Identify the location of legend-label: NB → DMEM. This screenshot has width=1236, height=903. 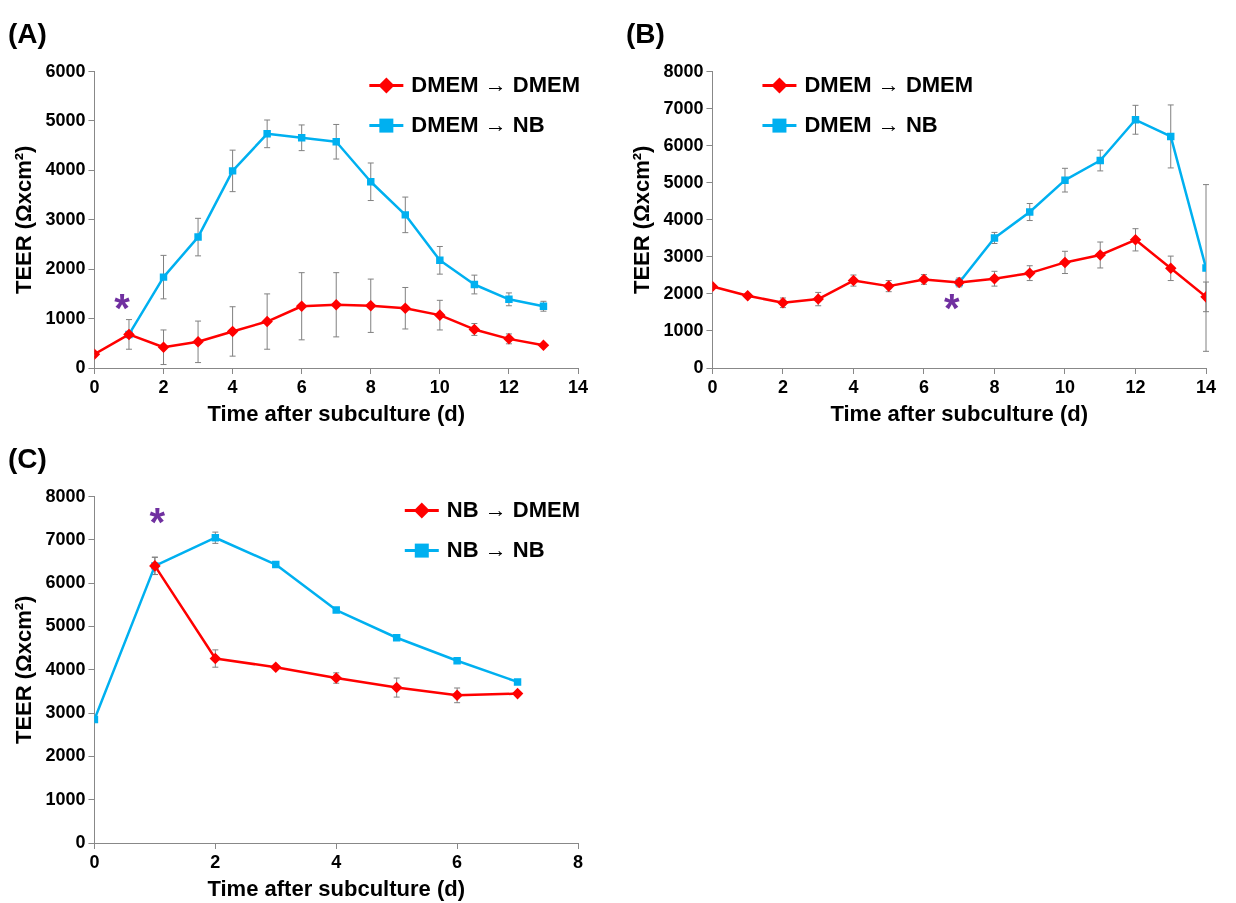
(513, 509).